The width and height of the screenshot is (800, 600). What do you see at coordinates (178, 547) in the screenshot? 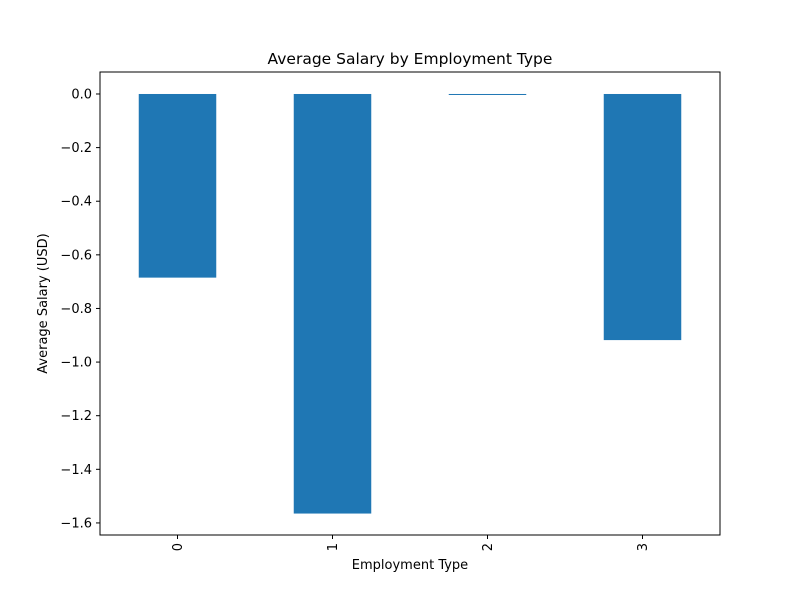
I see `x-tick-label: 0` at bounding box center [178, 547].